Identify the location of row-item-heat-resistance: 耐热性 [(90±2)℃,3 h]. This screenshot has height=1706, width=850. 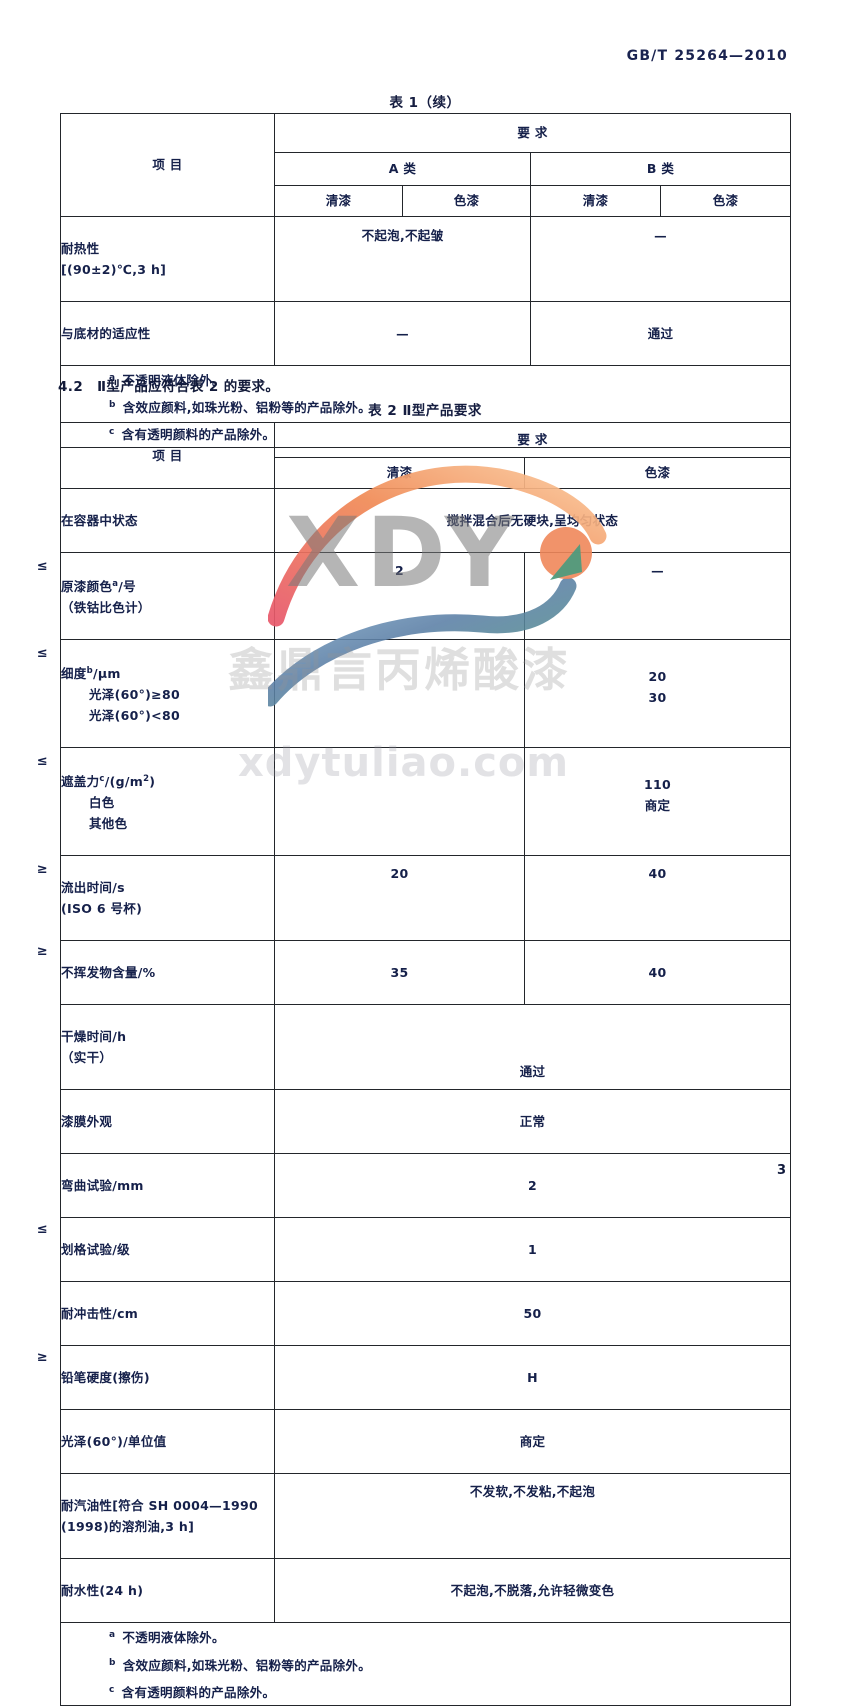
(167, 259).